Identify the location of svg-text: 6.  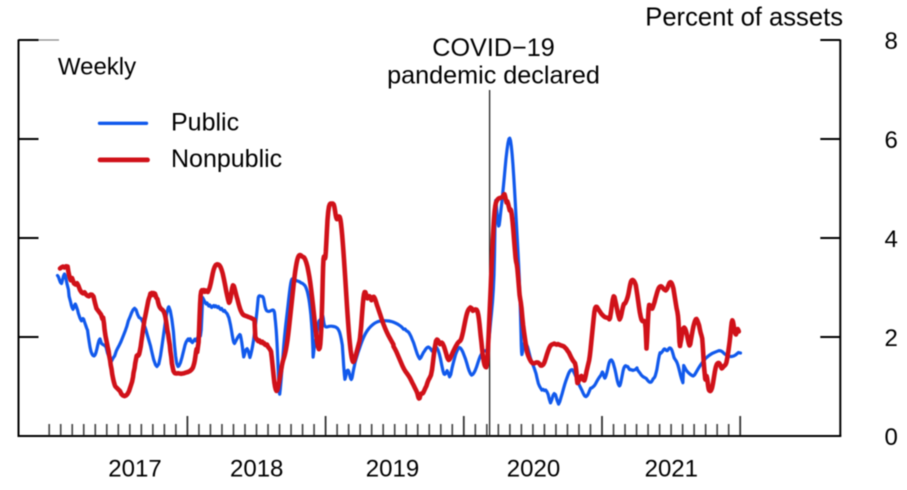
(891, 140).